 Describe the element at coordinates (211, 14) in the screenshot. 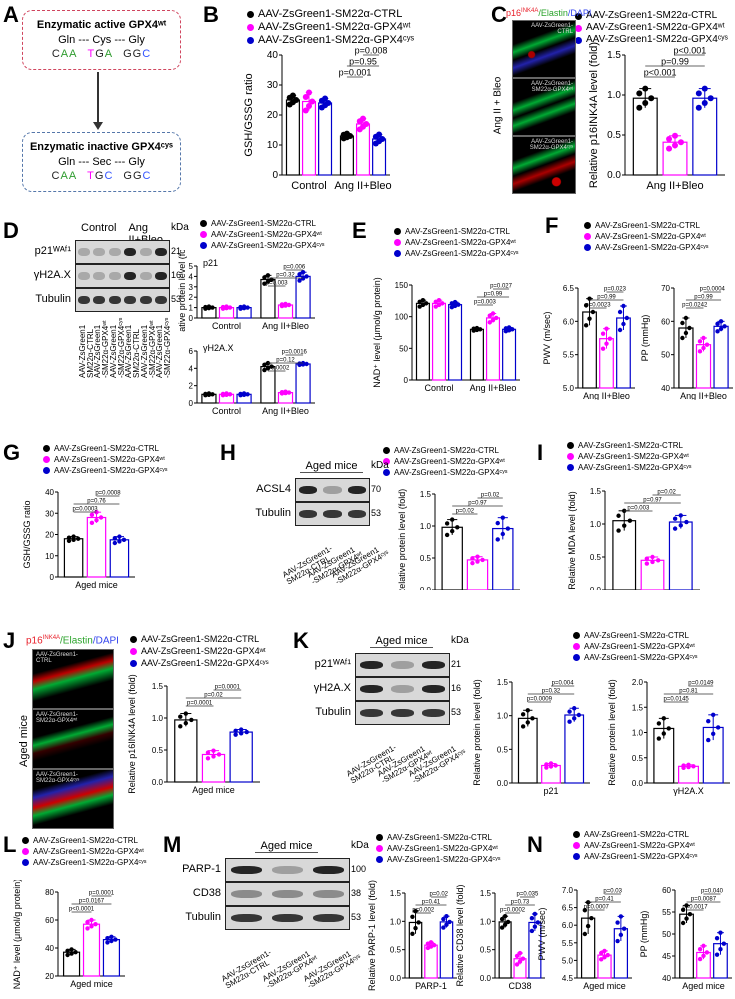

I see `panel-label-b: B` at that location.